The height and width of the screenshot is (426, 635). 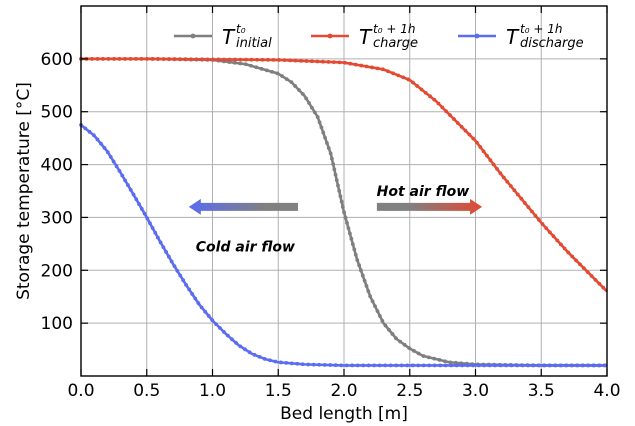 I want to click on hot-air-arrow, so click(x=429, y=206).